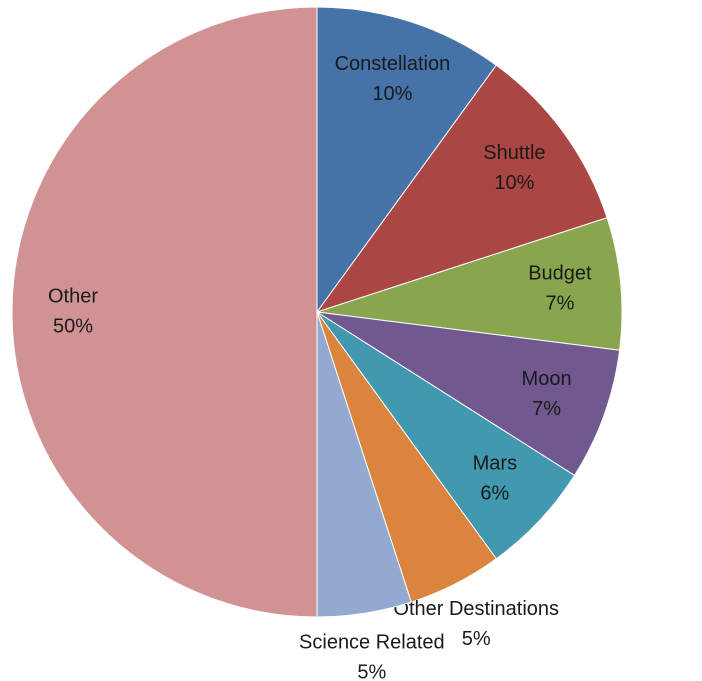 This screenshot has width=702, height=681. Describe the element at coordinates (514, 153) in the screenshot. I see `slice-label: Shuttle` at that location.